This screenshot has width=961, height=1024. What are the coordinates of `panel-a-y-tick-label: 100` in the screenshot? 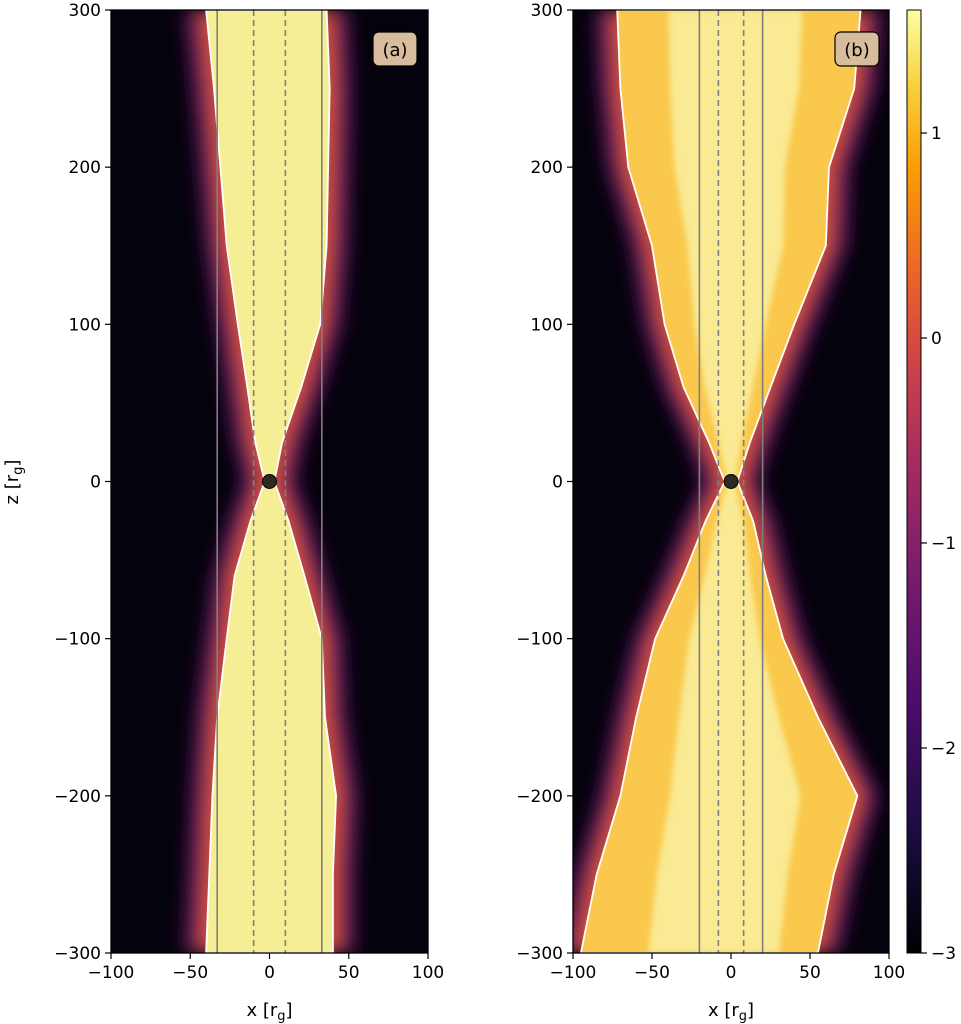 It's located at (85, 325).